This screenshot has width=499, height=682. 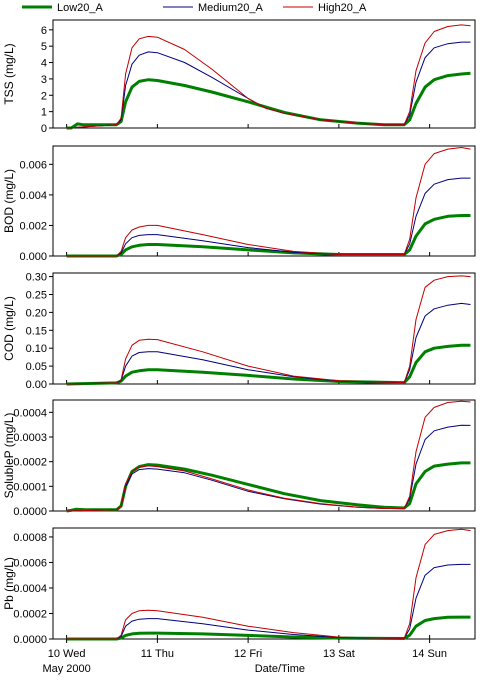 I want to click on panel-2-y-tick-label: 0.002, so click(x=33, y=226).